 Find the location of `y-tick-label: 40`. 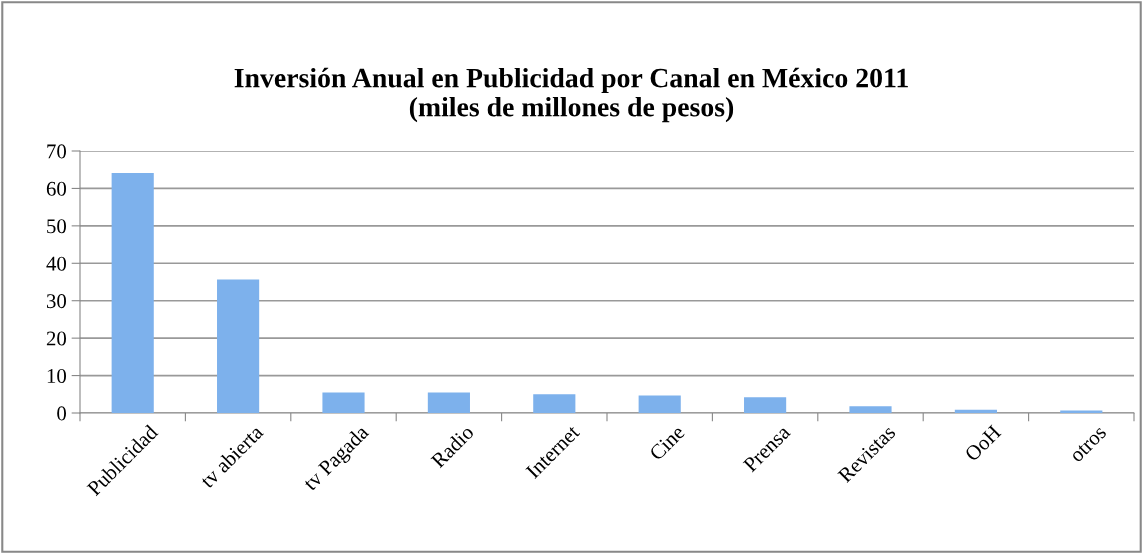

y-tick-label: 40 is located at coordinates (56, 263).